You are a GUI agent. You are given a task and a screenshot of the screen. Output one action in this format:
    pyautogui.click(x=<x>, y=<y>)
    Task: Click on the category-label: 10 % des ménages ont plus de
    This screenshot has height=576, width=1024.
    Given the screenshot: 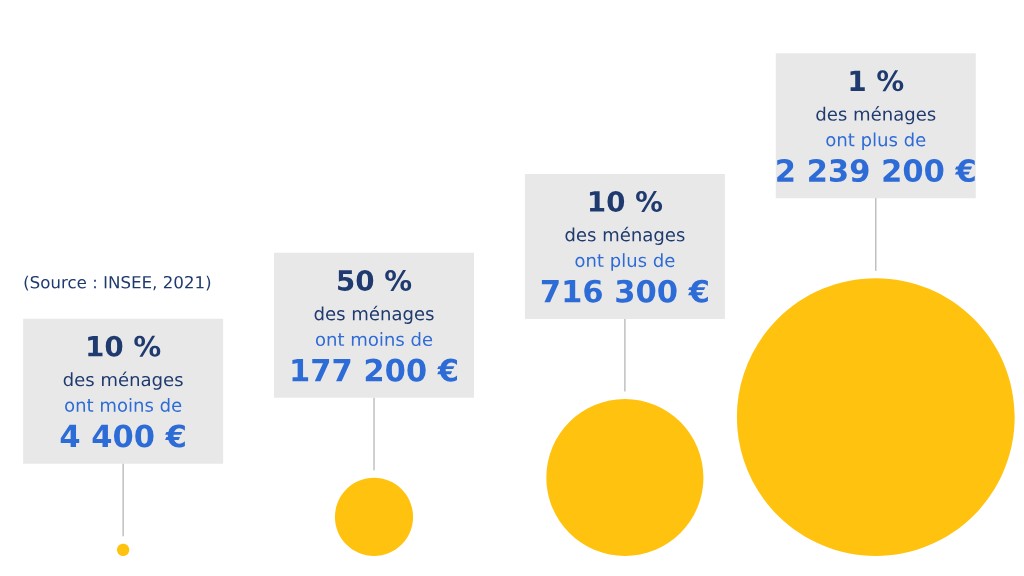 What is the action you would take?
    pyautogui.click(x=625, y=230)
    